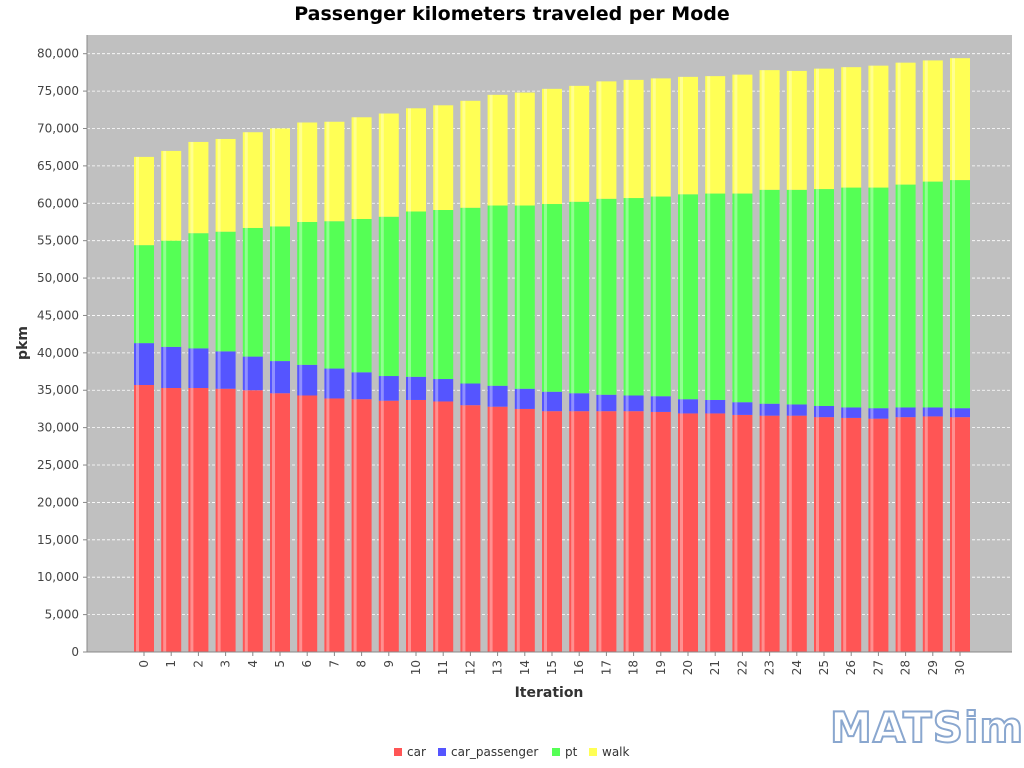  What do you see at coordinates (398, 752) in the screenshot?
I see `legend-swatch` at bounding box center [398, 752].